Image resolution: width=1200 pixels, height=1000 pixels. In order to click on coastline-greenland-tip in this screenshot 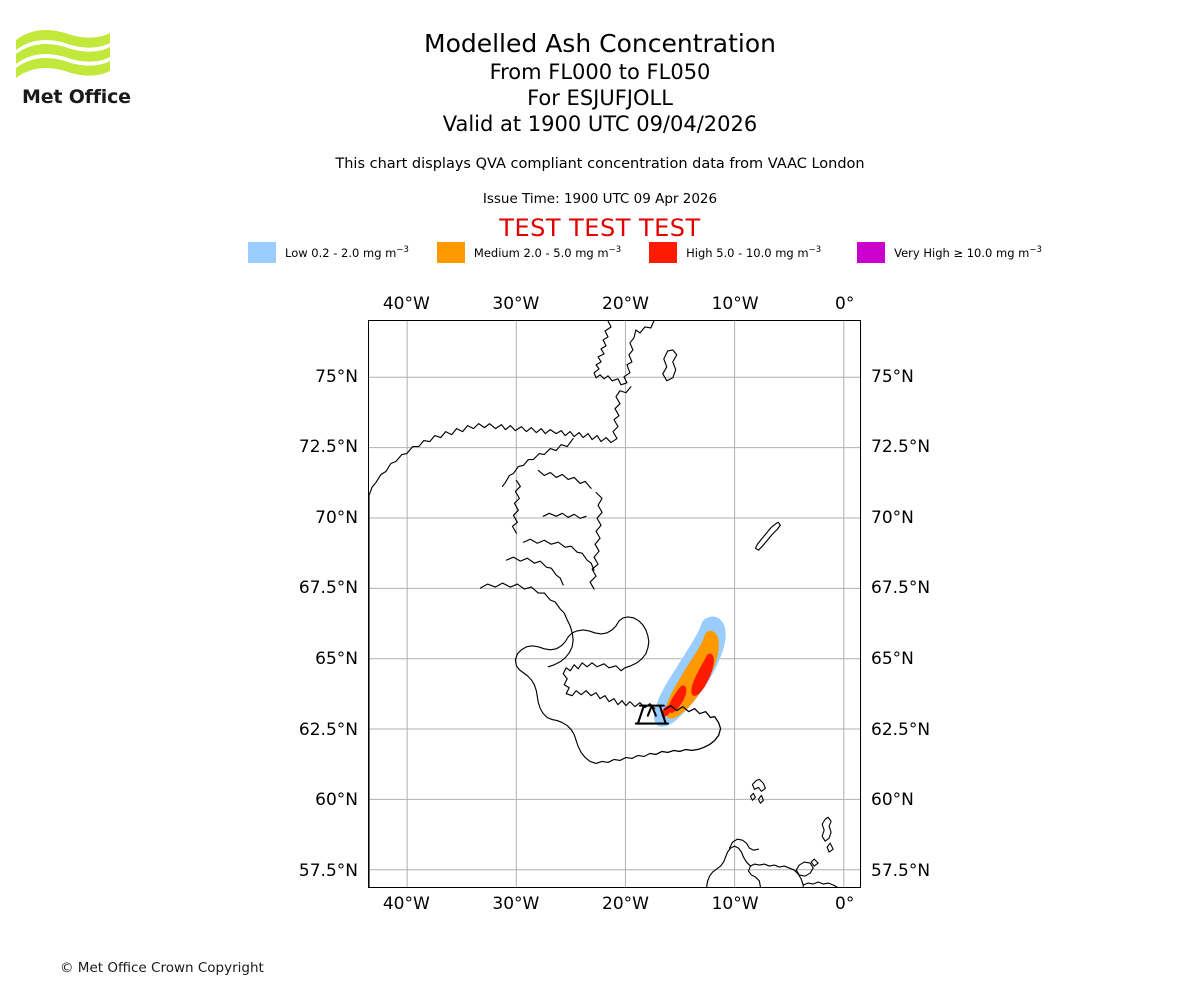, I will do `click(526, 625)`.